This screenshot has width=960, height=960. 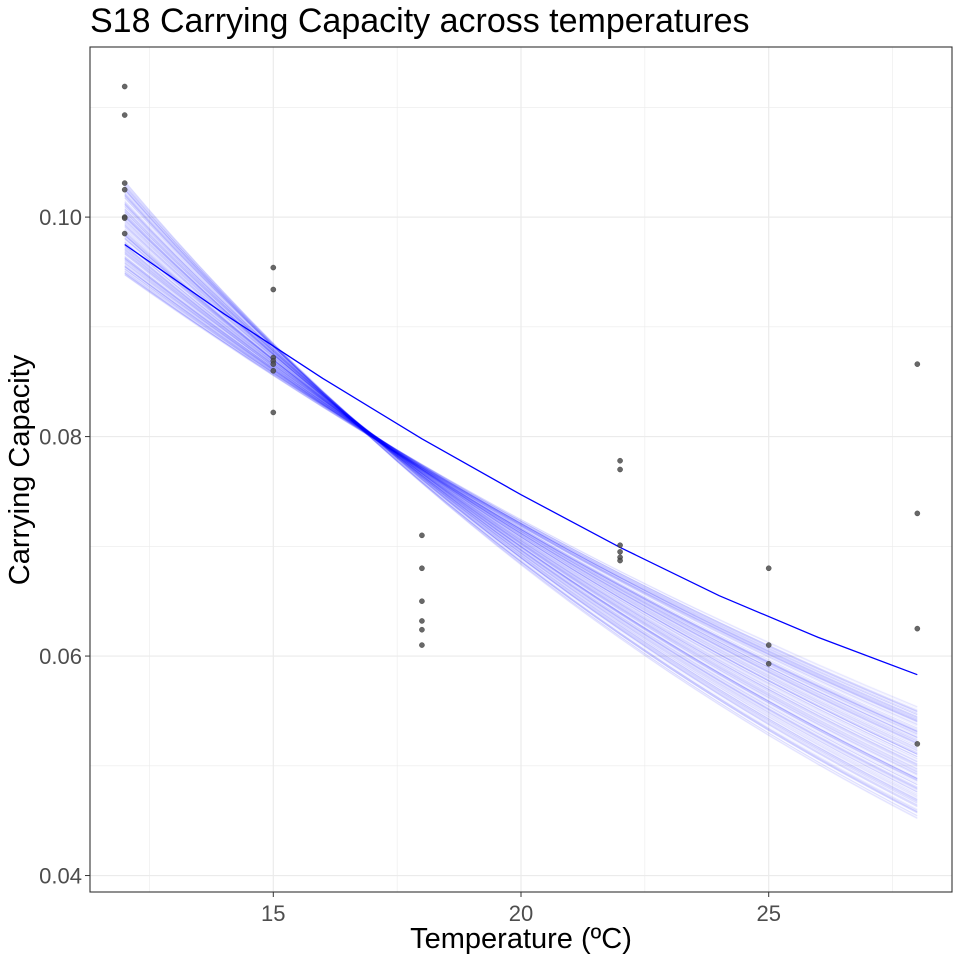 What do you see at coordinates (768, 913) in the screenshot?
I see `x-tick-label: 25` at bounding box center [768, 913].